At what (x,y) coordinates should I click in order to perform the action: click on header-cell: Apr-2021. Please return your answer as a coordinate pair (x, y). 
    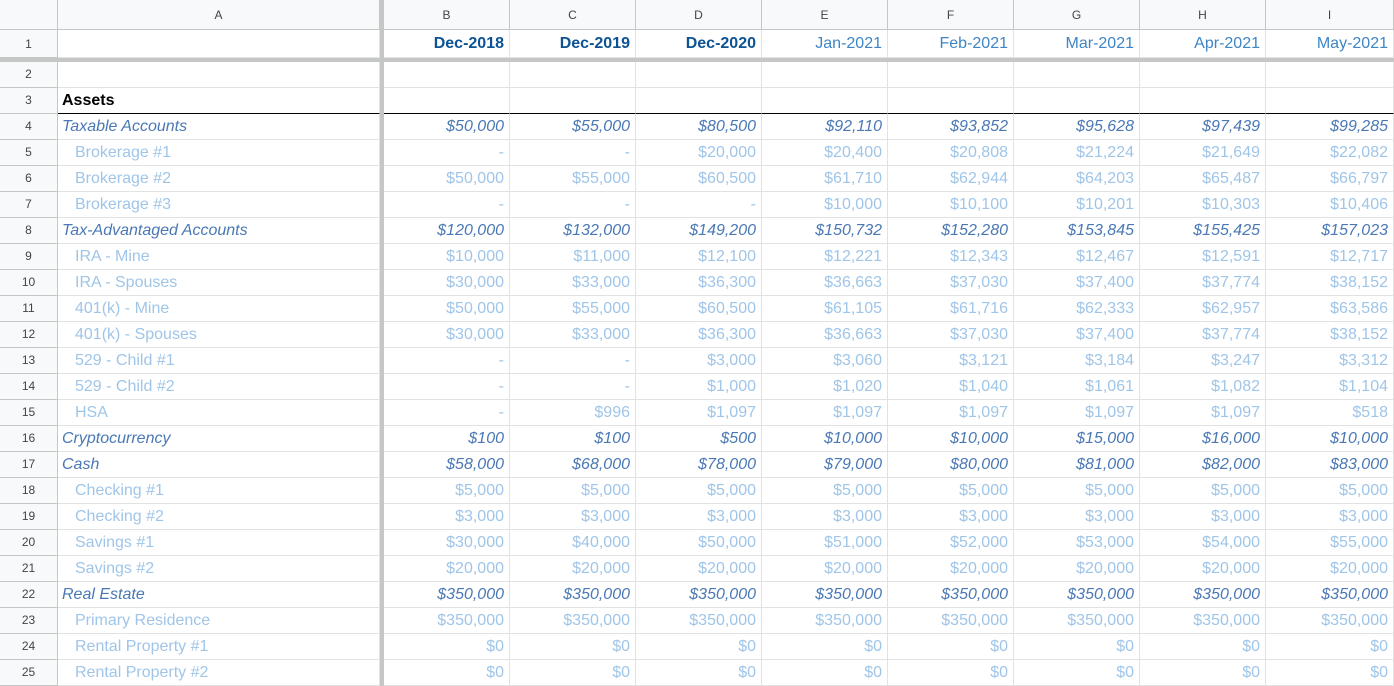
    Looking at the image, I should click on (1203, 44).